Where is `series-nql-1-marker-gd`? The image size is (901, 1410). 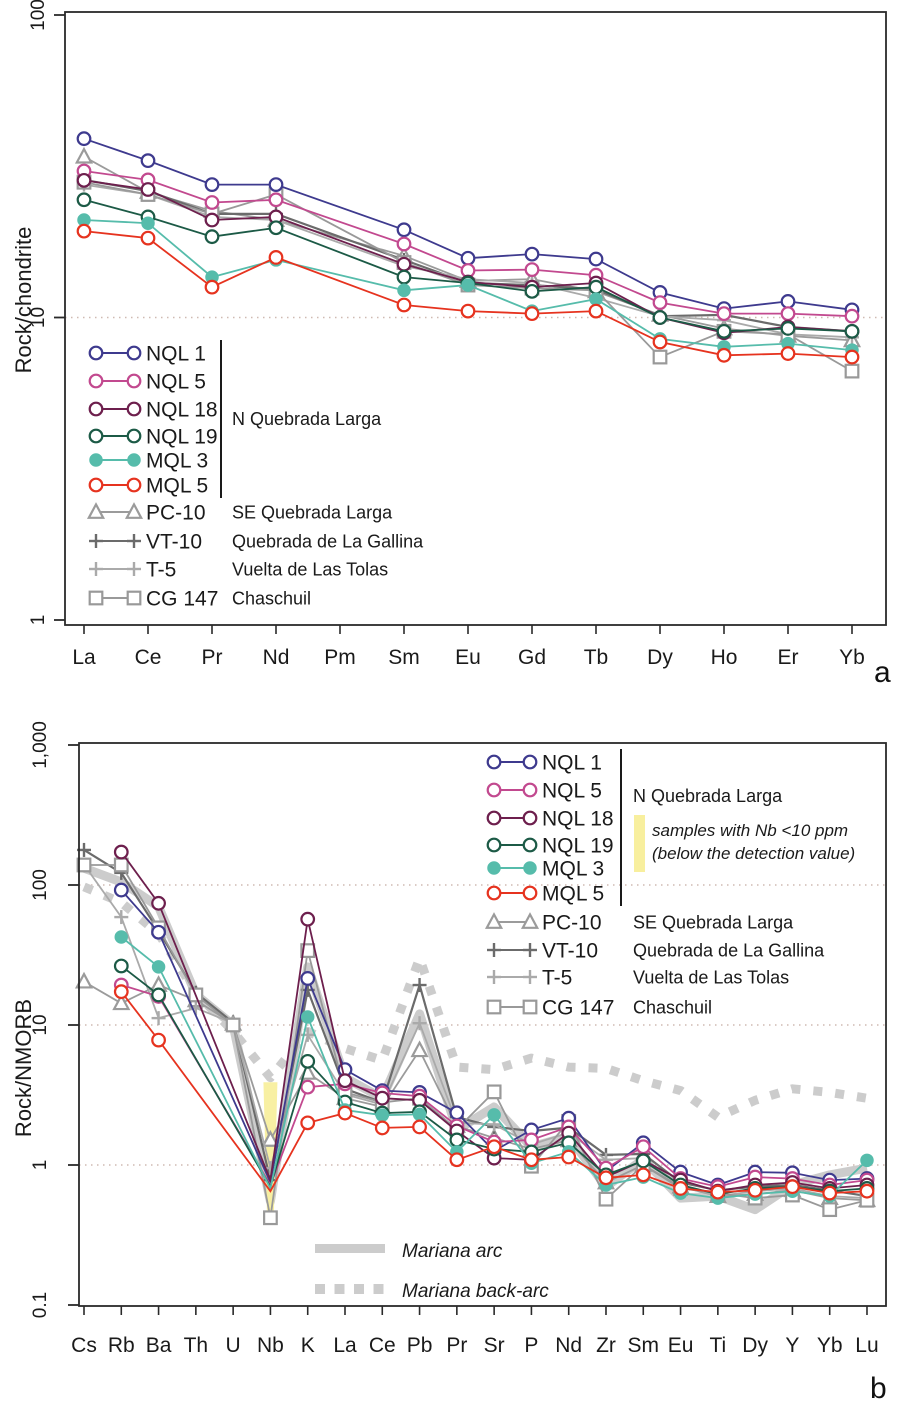
series-nql-1-marker-gd is located at coordinates (532, 254).